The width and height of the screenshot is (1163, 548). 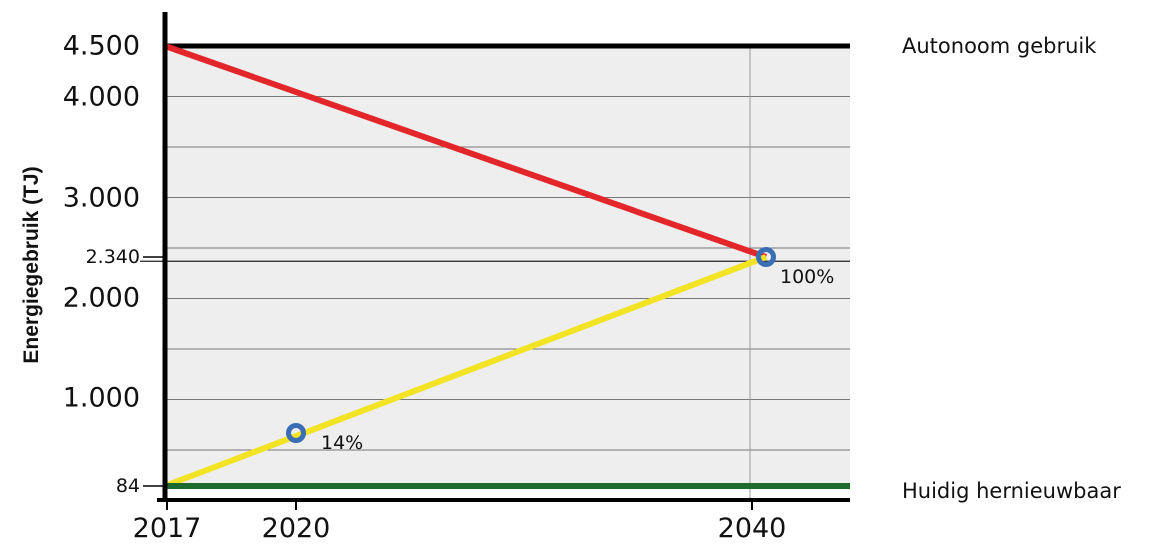 I want to click on y-axis-ticks: 4.500 4.000 3.000 2.340 2.000 1.000 84, so click(x=114, y=264).